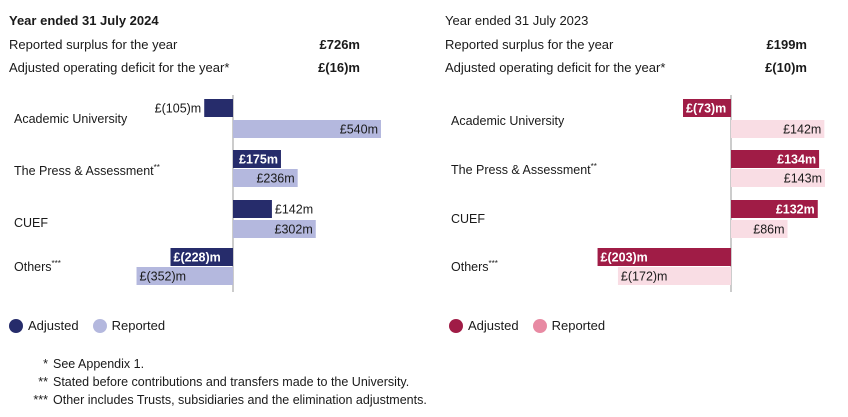  I want to click on footnote-mark: *, so click(45, 364).